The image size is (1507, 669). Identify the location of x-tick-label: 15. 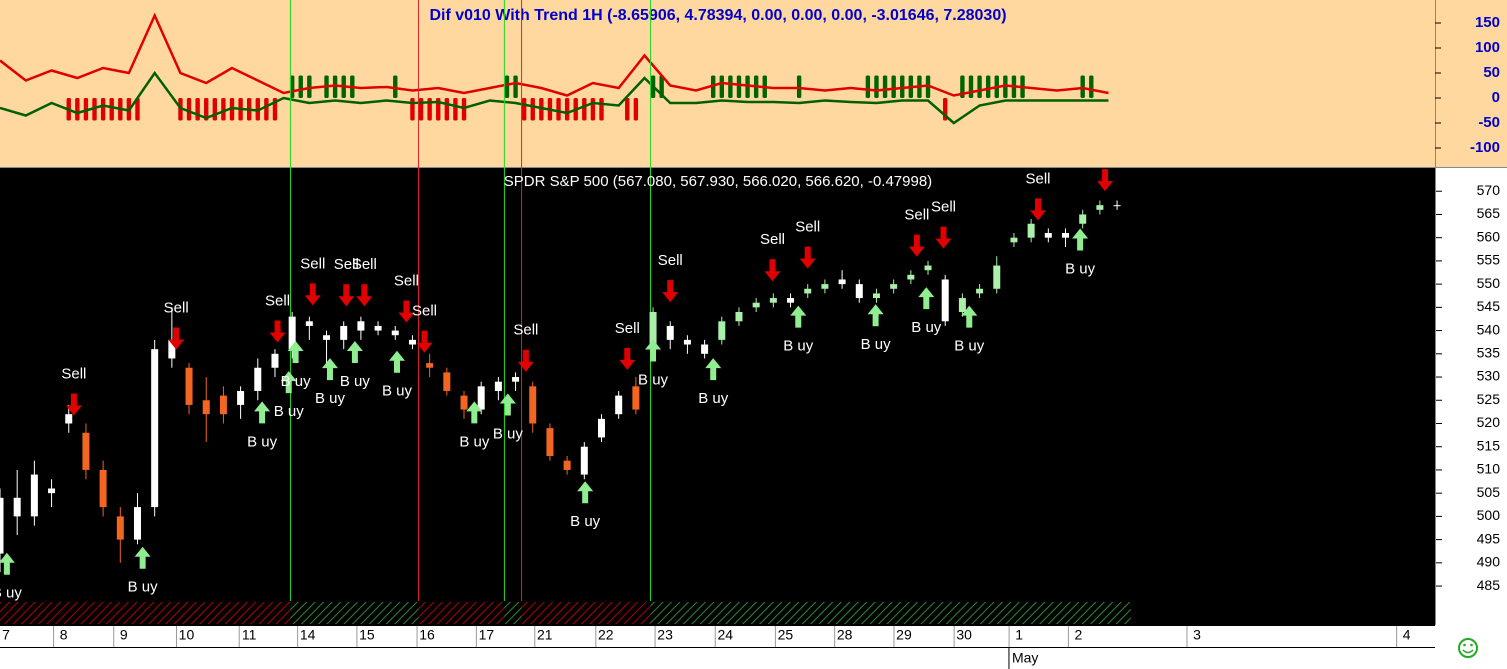
(367, 635).